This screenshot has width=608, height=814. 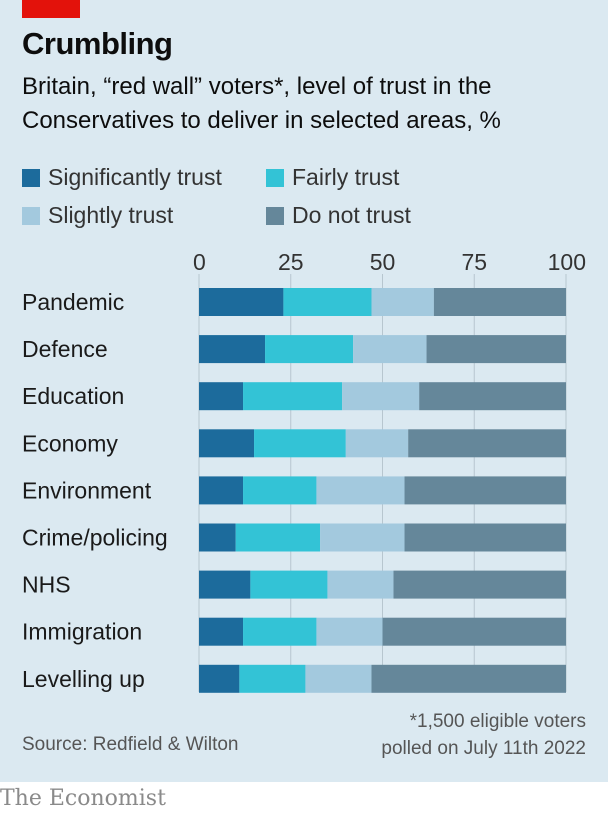 What do you see at coordinates (95, 538) in the screenshot?
I see `category-label: Crime/policing` at bounding box center [95, 538].